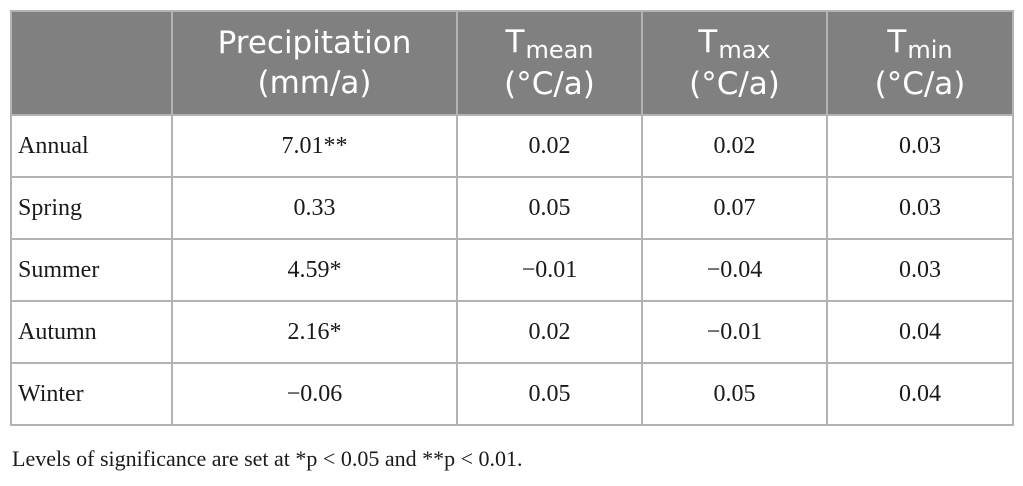 This screenshot has height=486, width=1023. I want to click on table-row: Annual 7.01** 0.02 0.02 0.03, so click(512, 146).